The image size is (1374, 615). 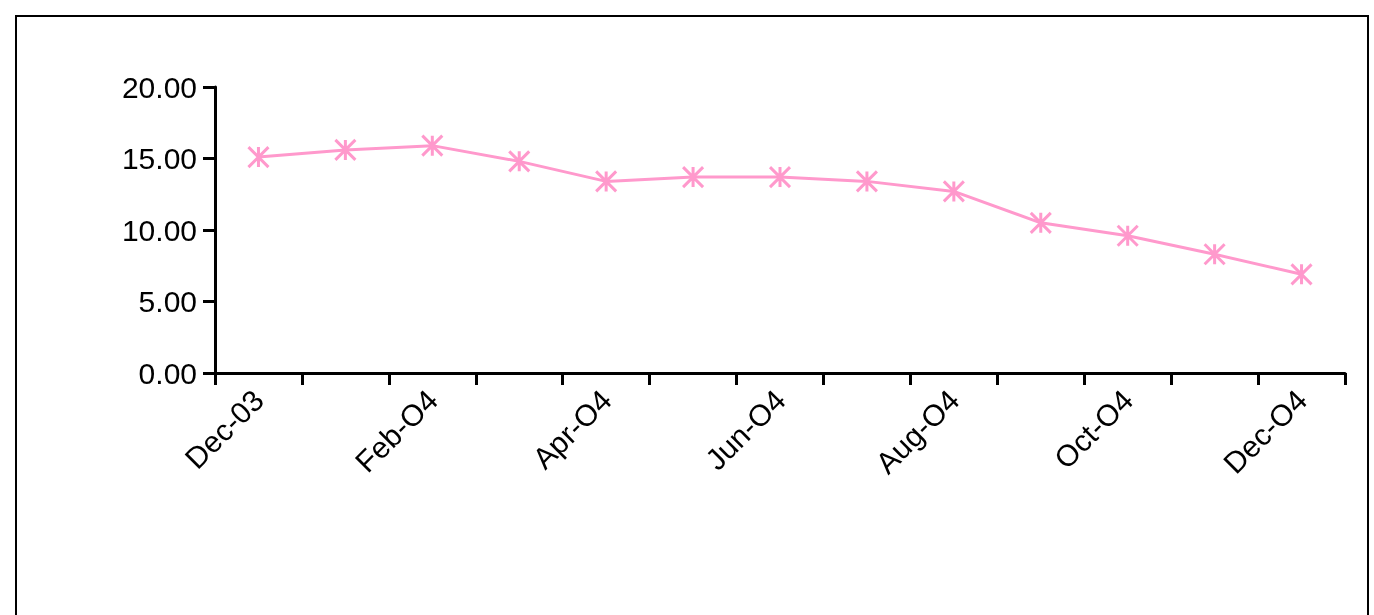 What do you see at coordinates (159, 230) in the screenshot?
I see `y-tick-label: 10.00` at bounding box center [159, 230].